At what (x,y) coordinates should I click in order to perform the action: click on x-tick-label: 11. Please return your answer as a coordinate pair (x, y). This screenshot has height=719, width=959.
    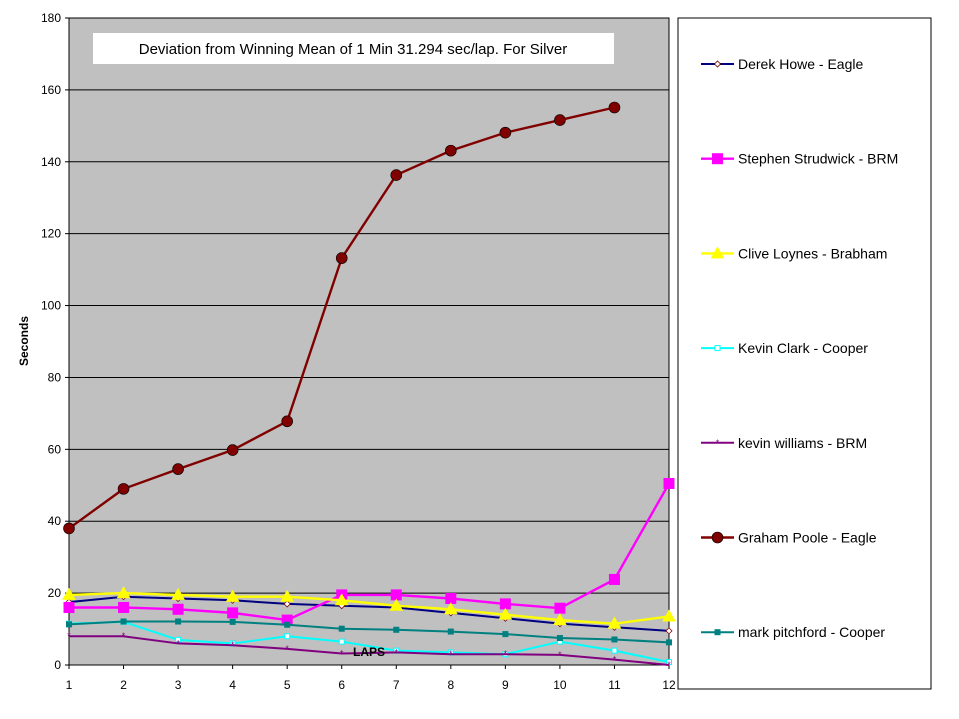
    Looking at the image, I should click on (614, 685).